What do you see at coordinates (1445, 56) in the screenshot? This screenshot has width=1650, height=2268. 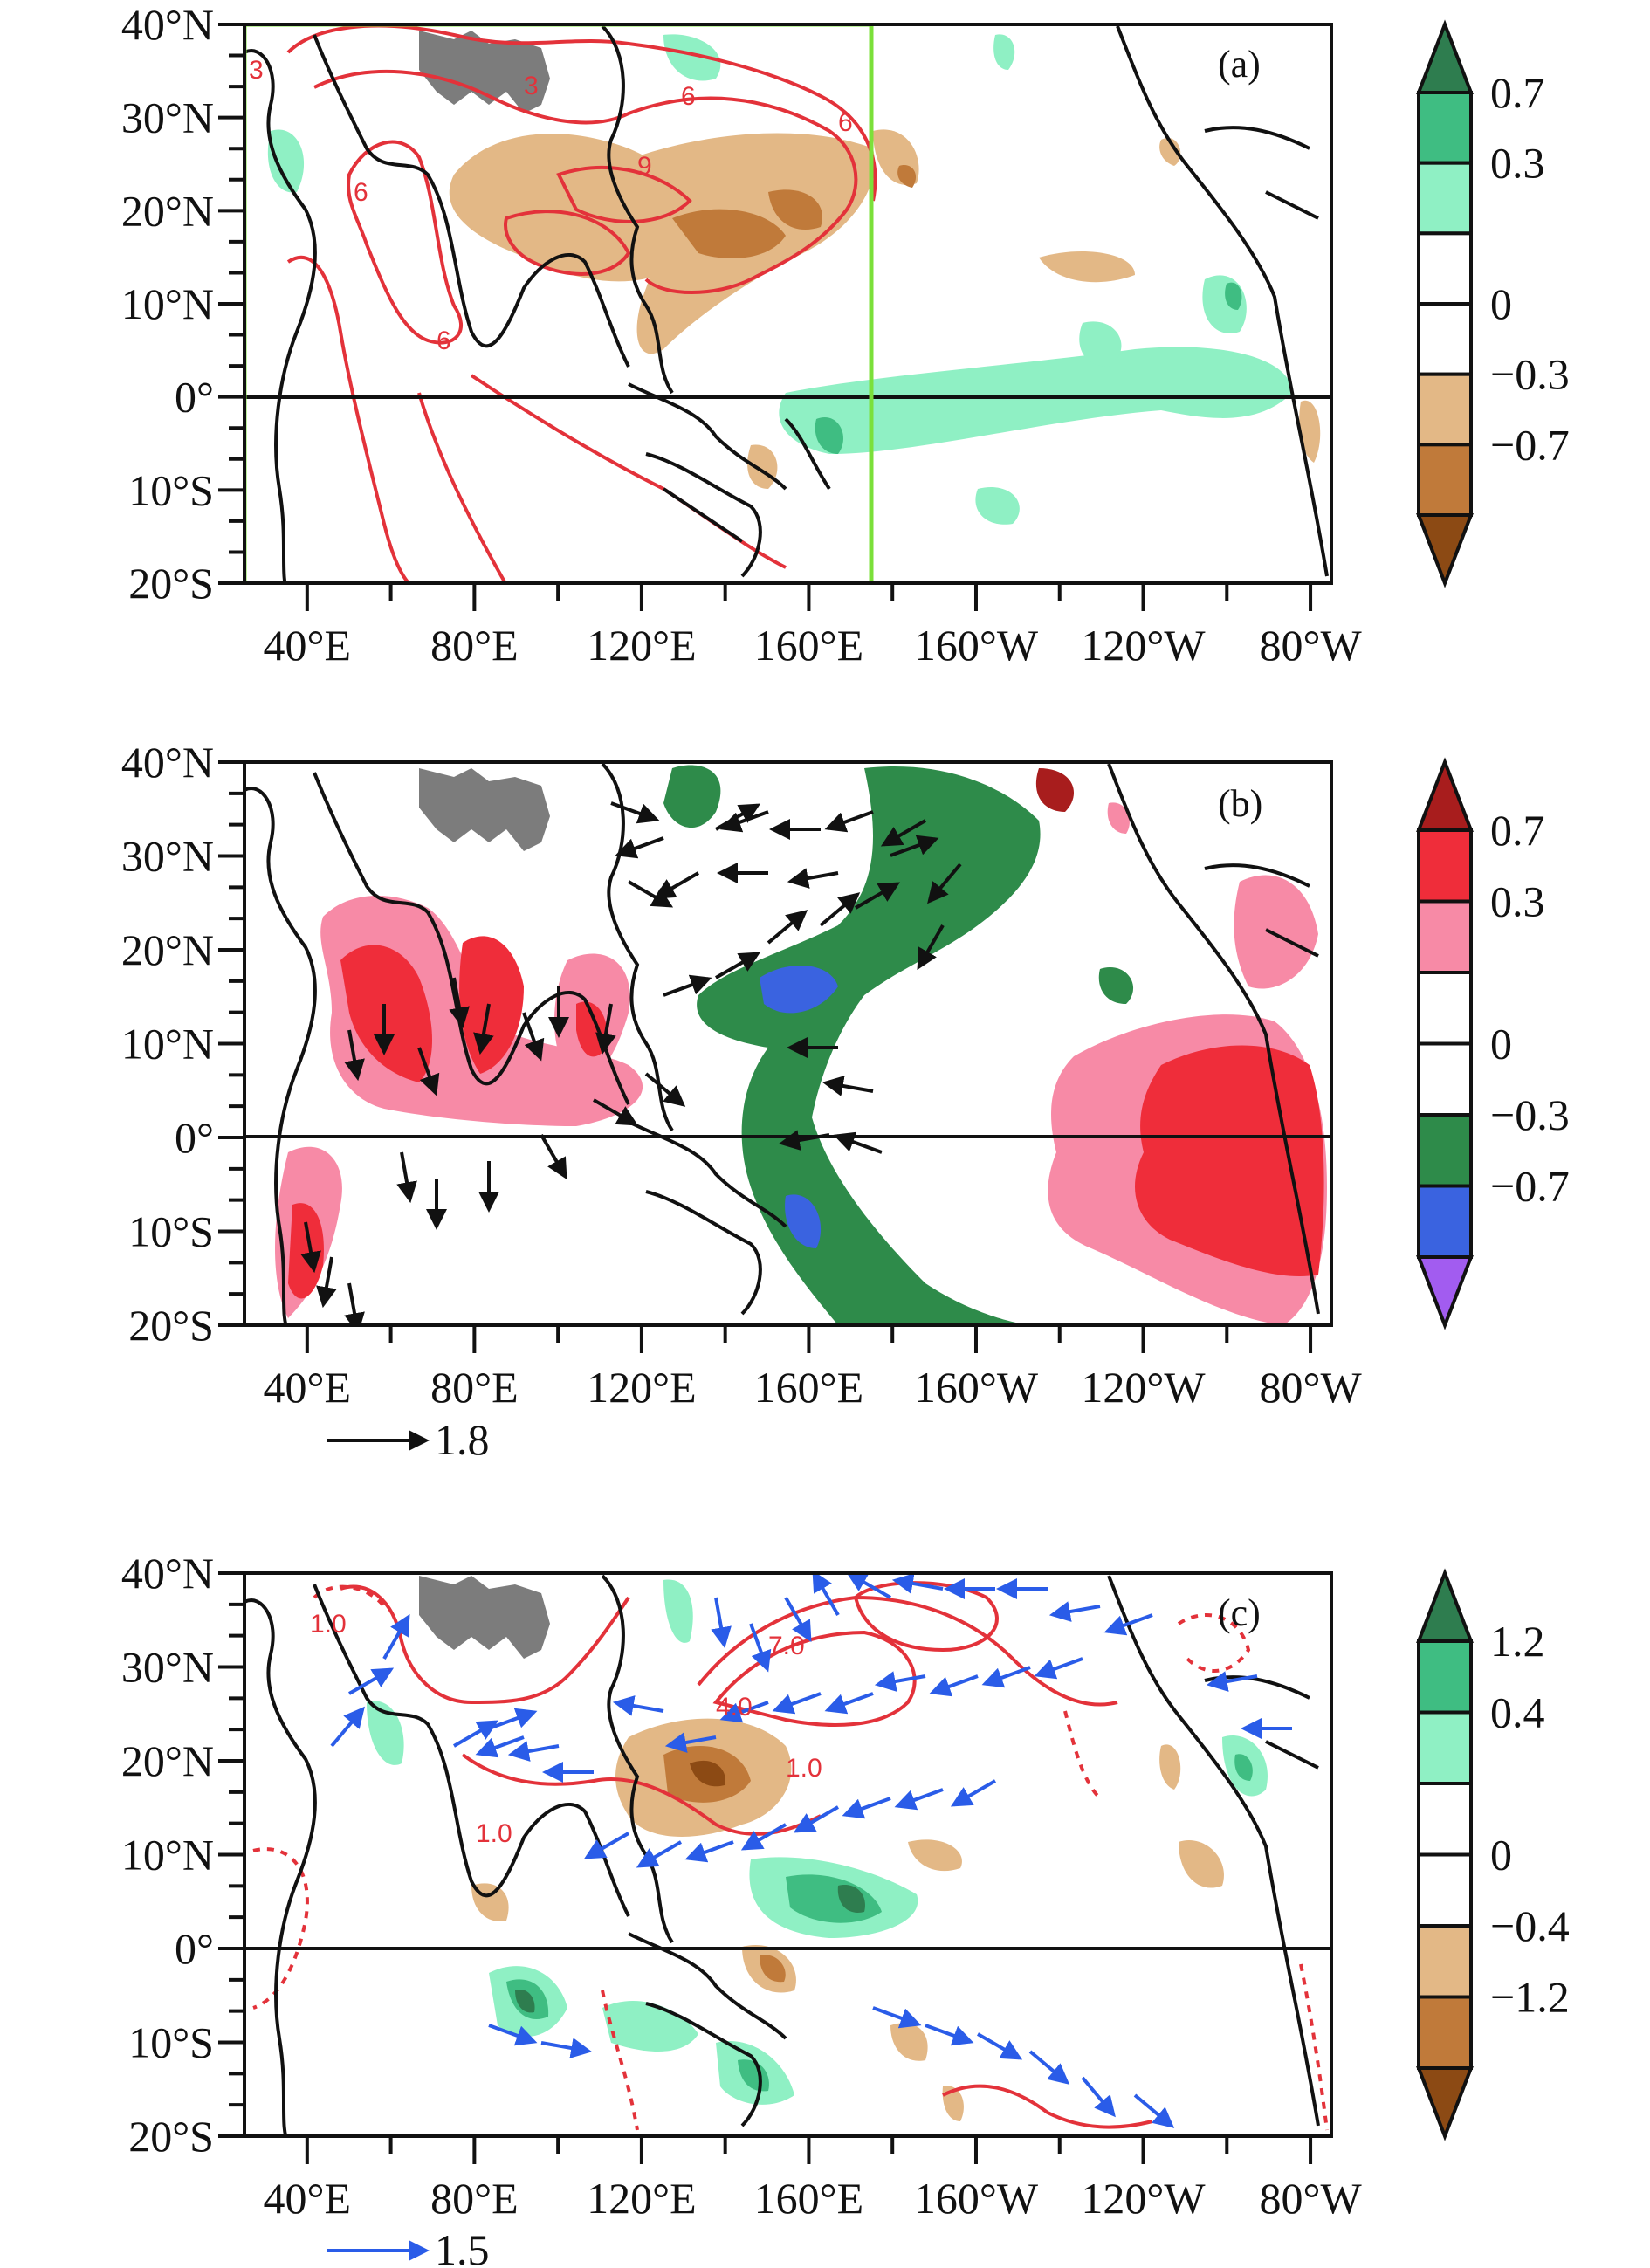 I see `colorbar-top-arrow` at bounding box center [1445, 56].